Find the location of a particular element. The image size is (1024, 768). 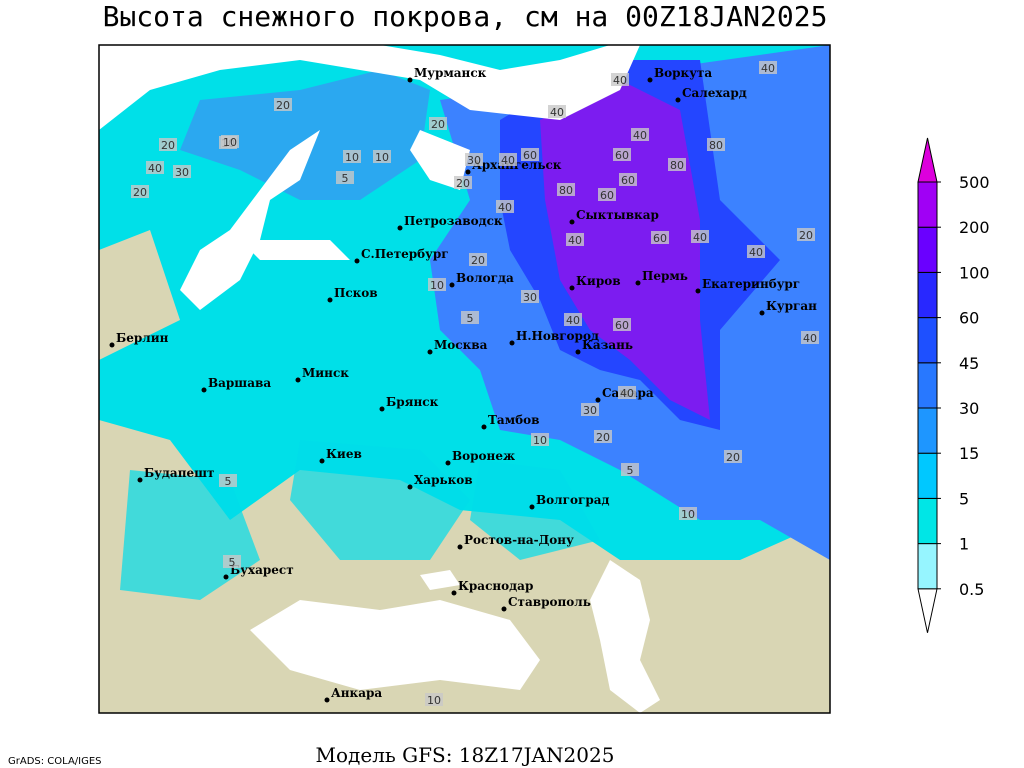

legend-triangle is located at coordinates (927, 610).